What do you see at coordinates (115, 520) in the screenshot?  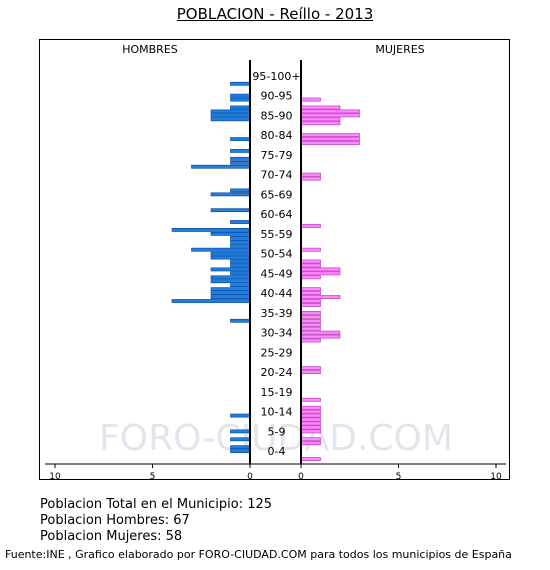 I see `men-population: Poblacion Hombres: 67` at bounding box center [115, 520].